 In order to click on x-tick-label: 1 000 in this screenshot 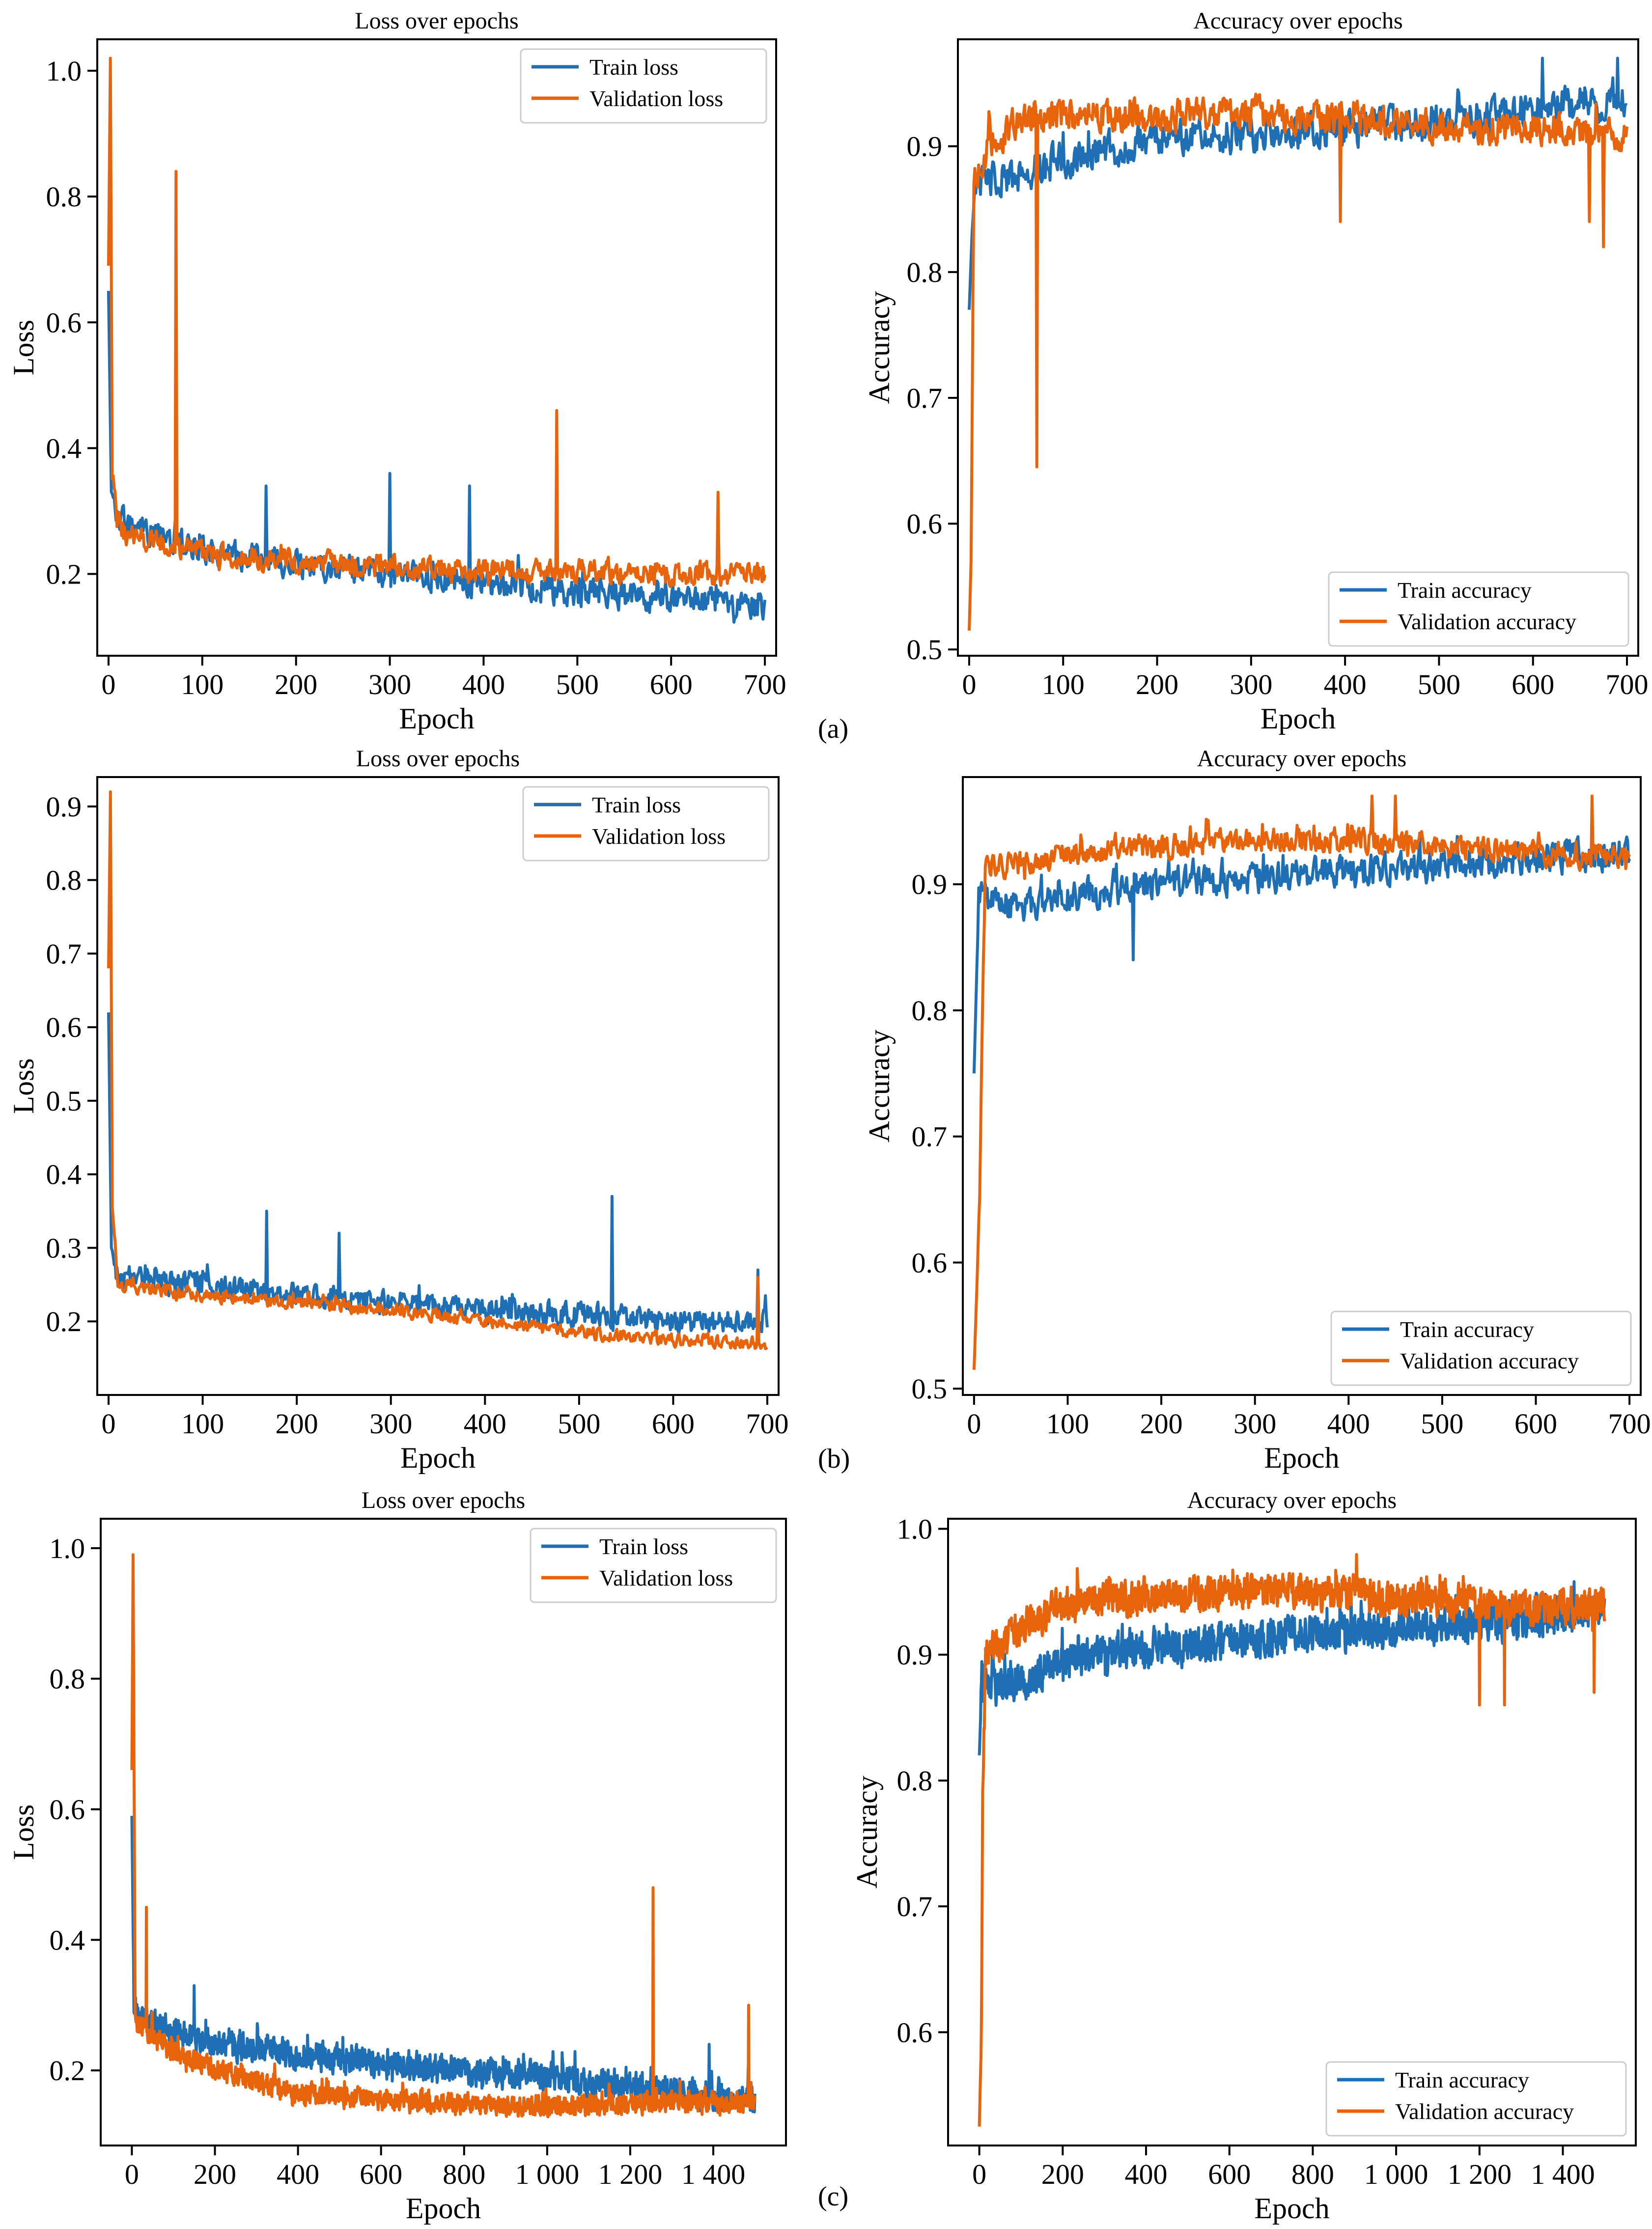, I will do `click(547, 2174)`.